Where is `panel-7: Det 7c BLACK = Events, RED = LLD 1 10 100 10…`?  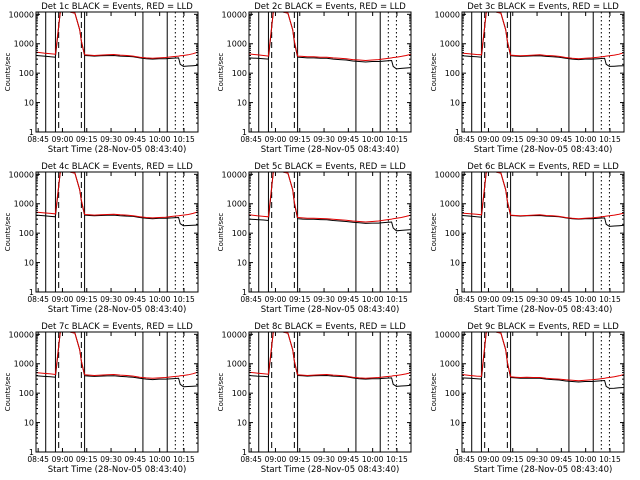
panel-7: Det 7c BLACK = Events, RED = LLD 1 10 100 10… is located at coordinates (101, 398).